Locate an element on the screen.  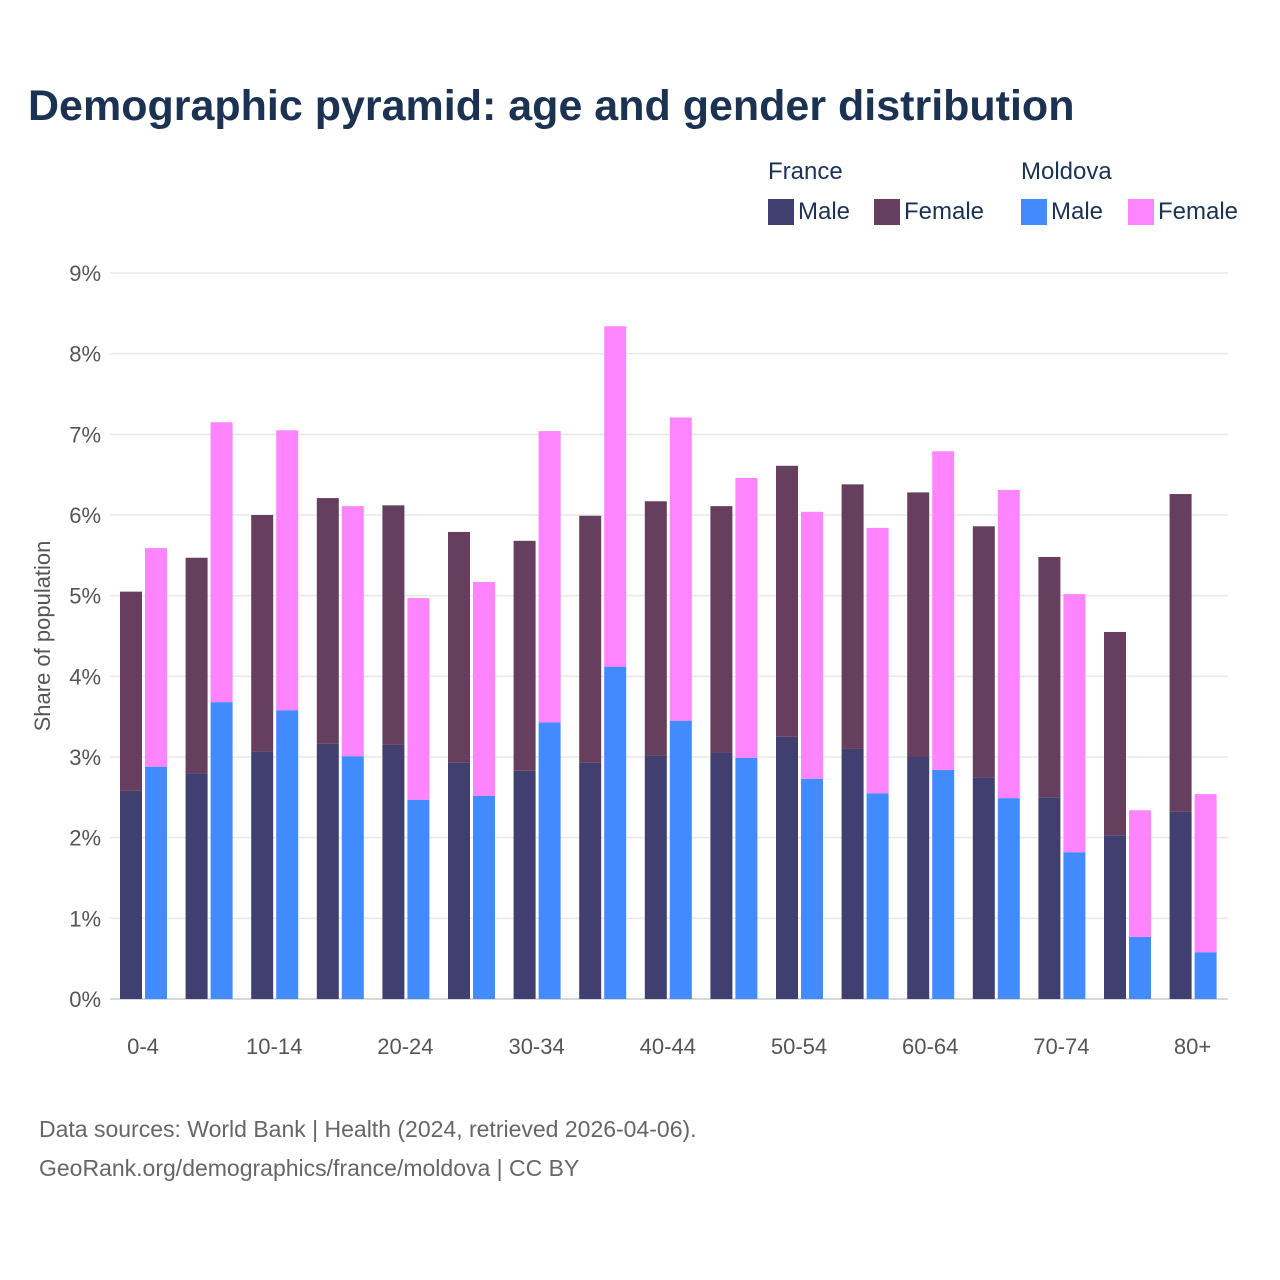
legend-moldova-male: Male is located at coordinates (1062, 212).